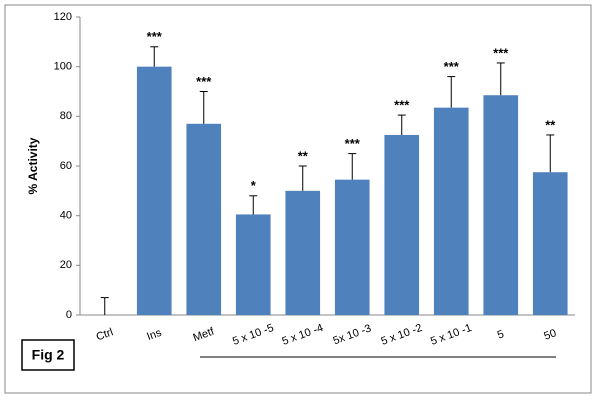 The image size is (602, 402). What do you see at coordinates (501, 334) in the screenshot?
I see `x-tick-label: 5` at bounding box center [501, 334].